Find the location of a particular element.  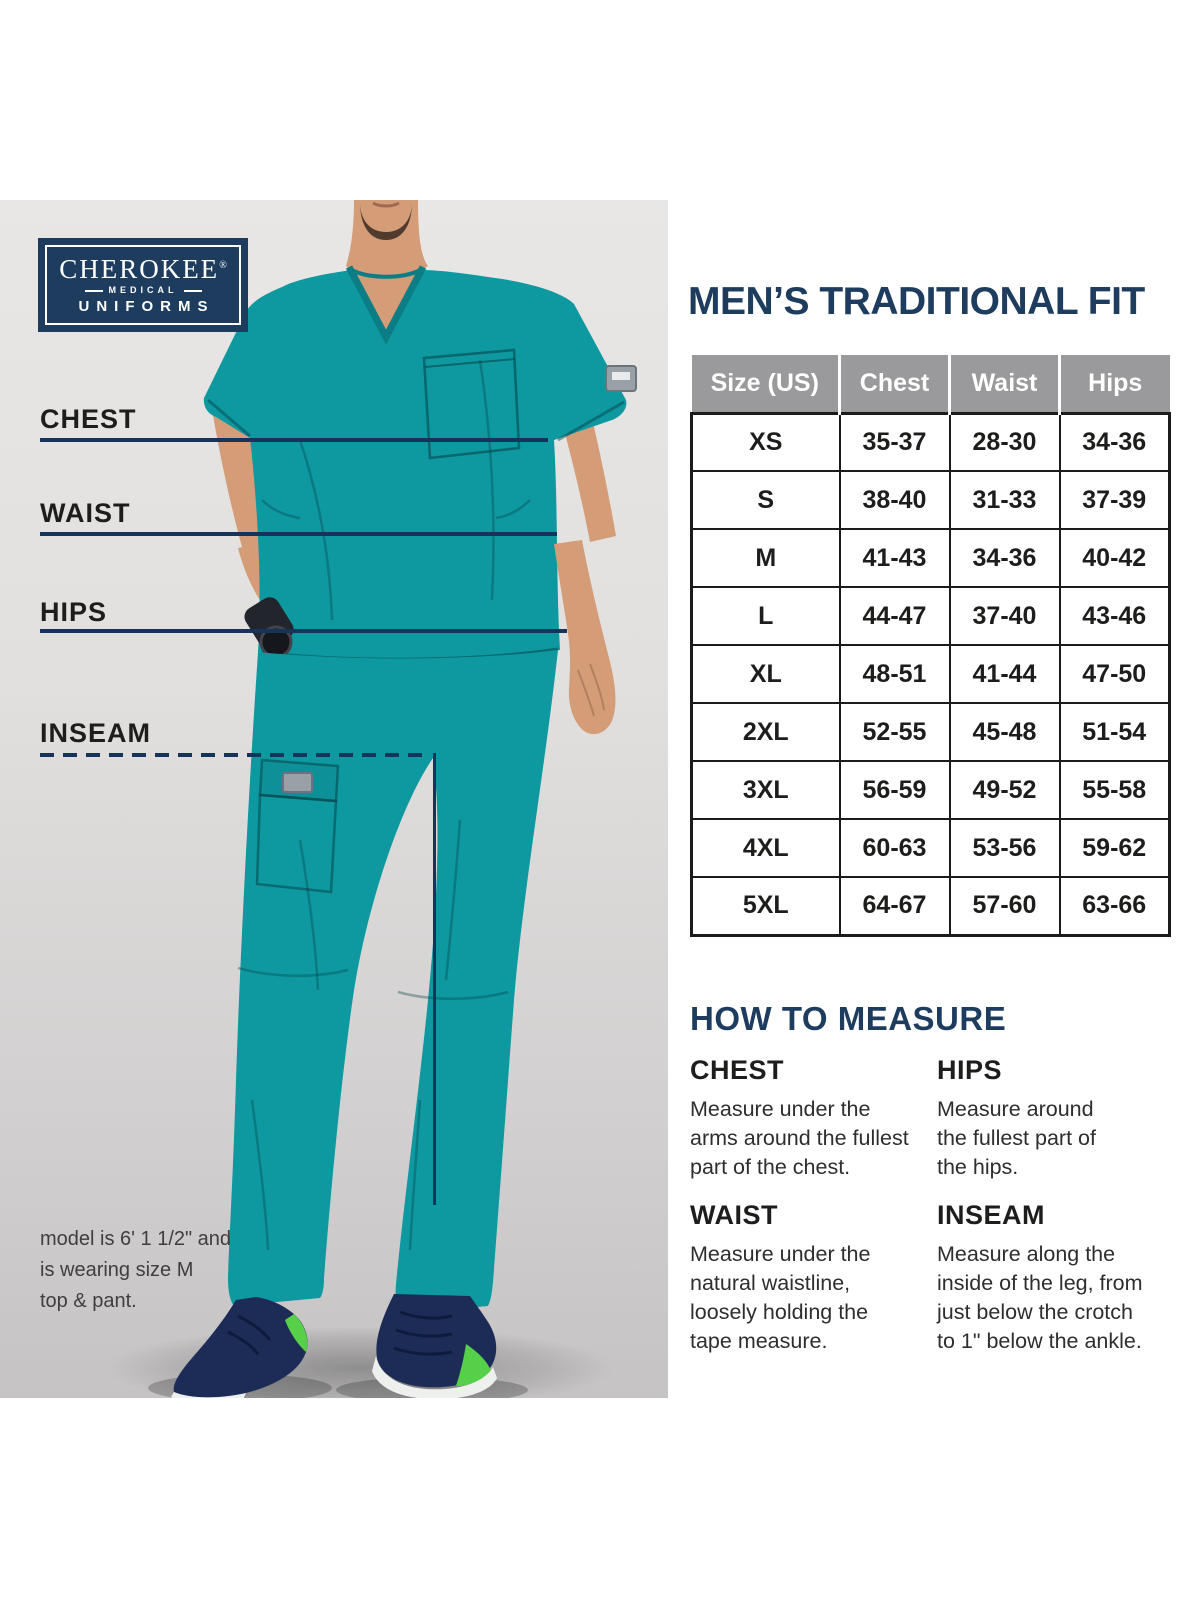

size-row: L 44-47 37-40 43-46 is located at coordinates (930, 616).